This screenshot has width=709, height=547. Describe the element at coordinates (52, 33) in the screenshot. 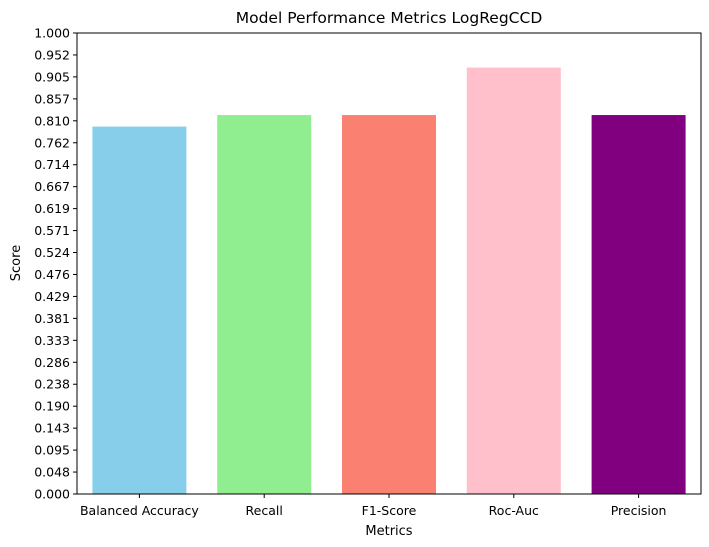

I see `y-tick-label: 1.000` at that location.